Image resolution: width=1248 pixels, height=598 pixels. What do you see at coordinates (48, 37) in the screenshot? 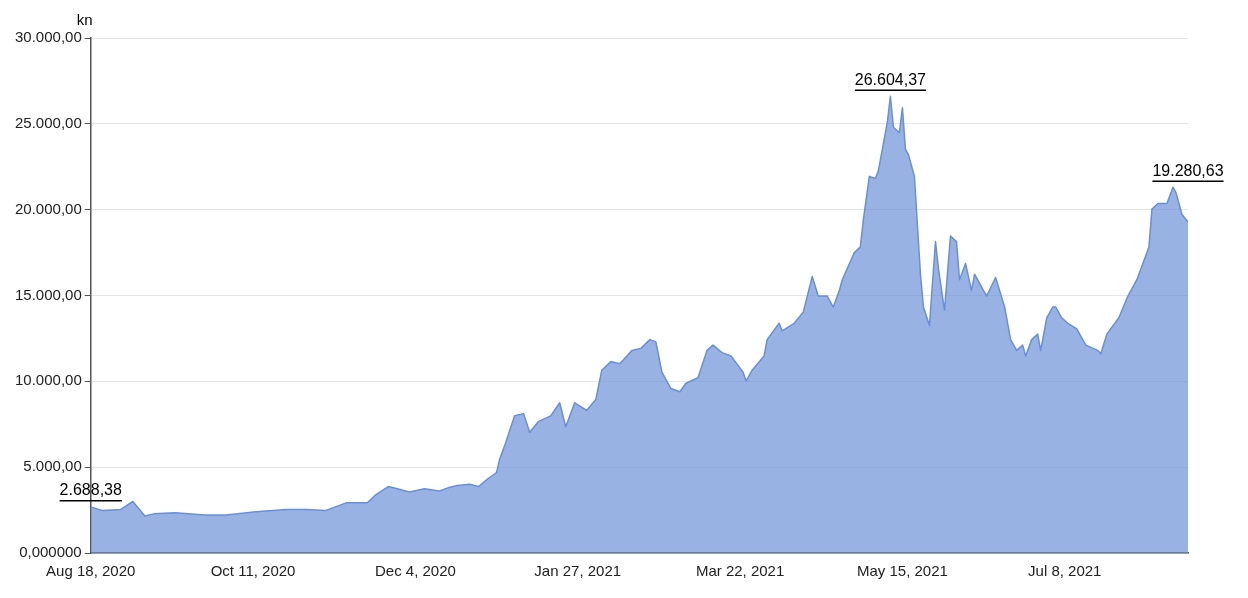
I see `y-tick-label: 30.000,00` at bounding box center [48, 37].